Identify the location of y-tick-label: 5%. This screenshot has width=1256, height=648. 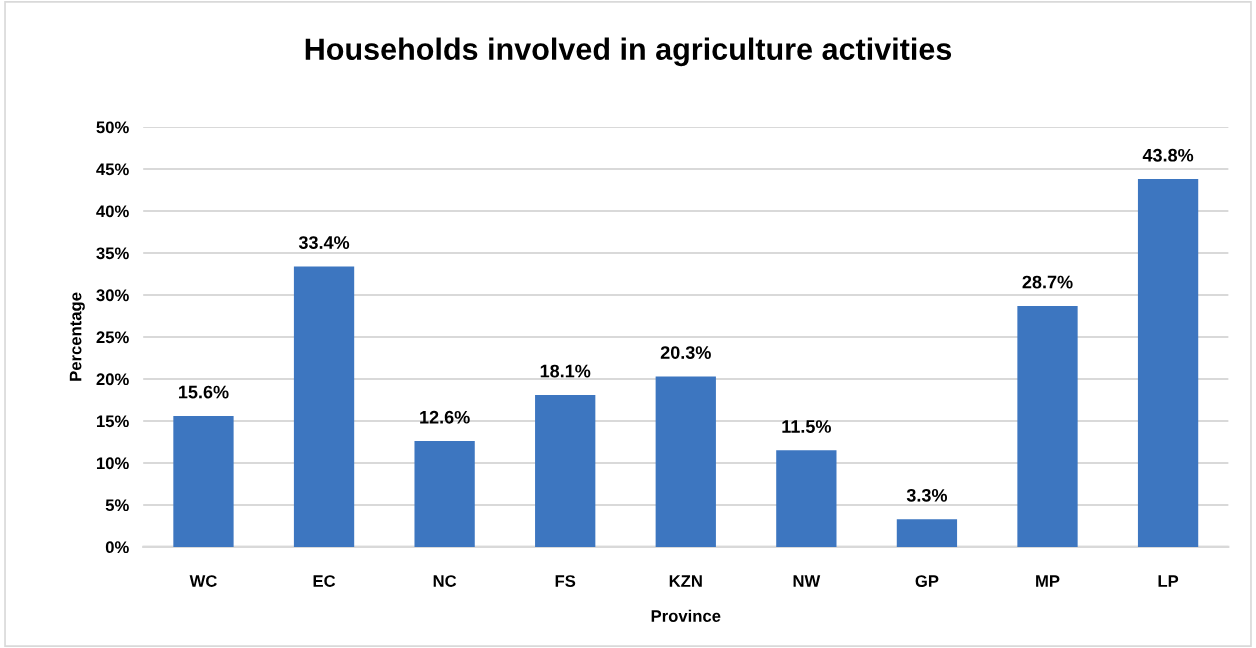
(117, 505).